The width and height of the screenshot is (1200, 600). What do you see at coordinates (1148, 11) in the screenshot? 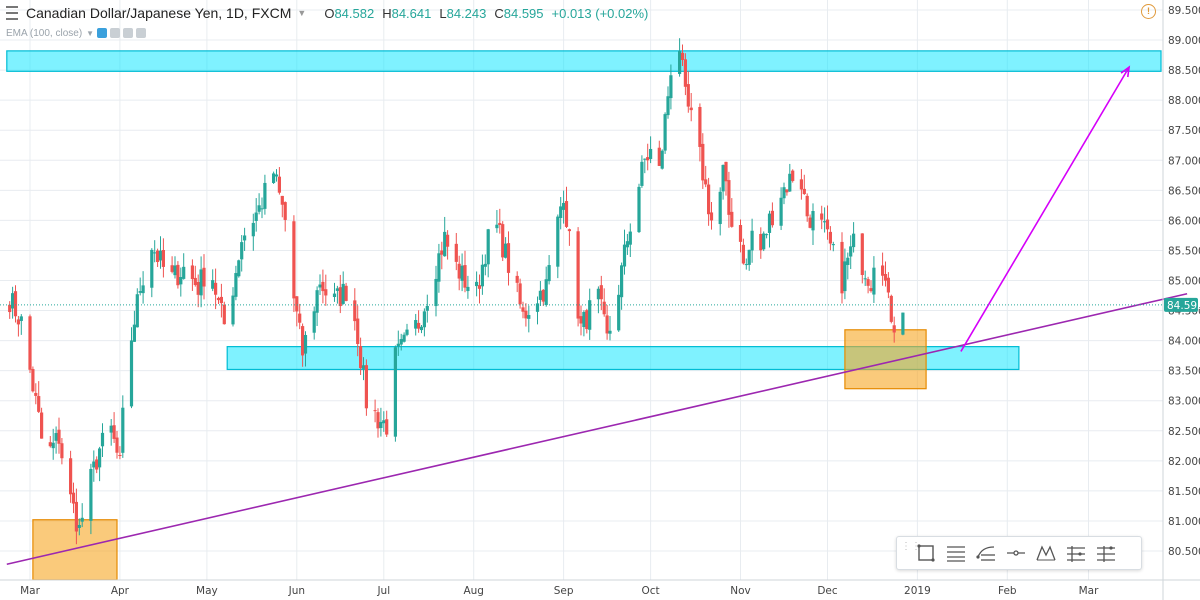
I see `alert-icon: !` at bounding box center [1148, 11].